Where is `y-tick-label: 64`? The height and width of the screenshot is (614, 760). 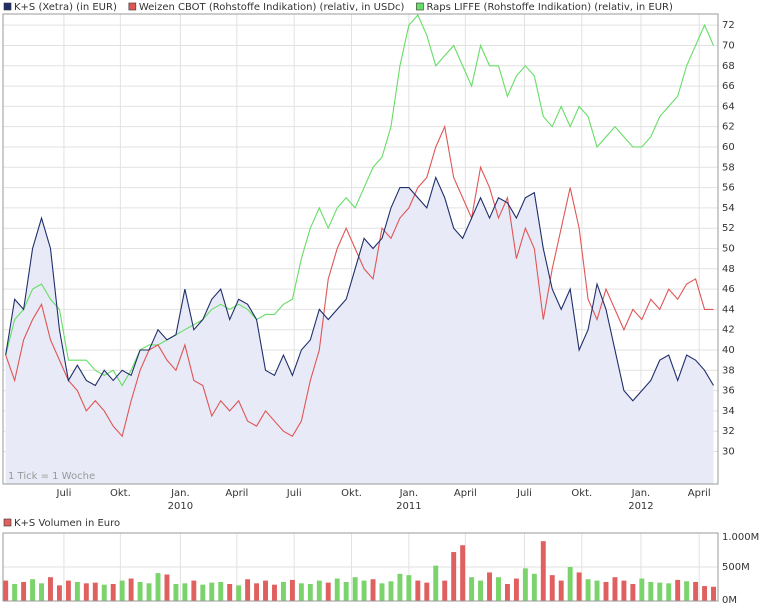 y-tick-label: 64 is located at coordinates (728, 106).